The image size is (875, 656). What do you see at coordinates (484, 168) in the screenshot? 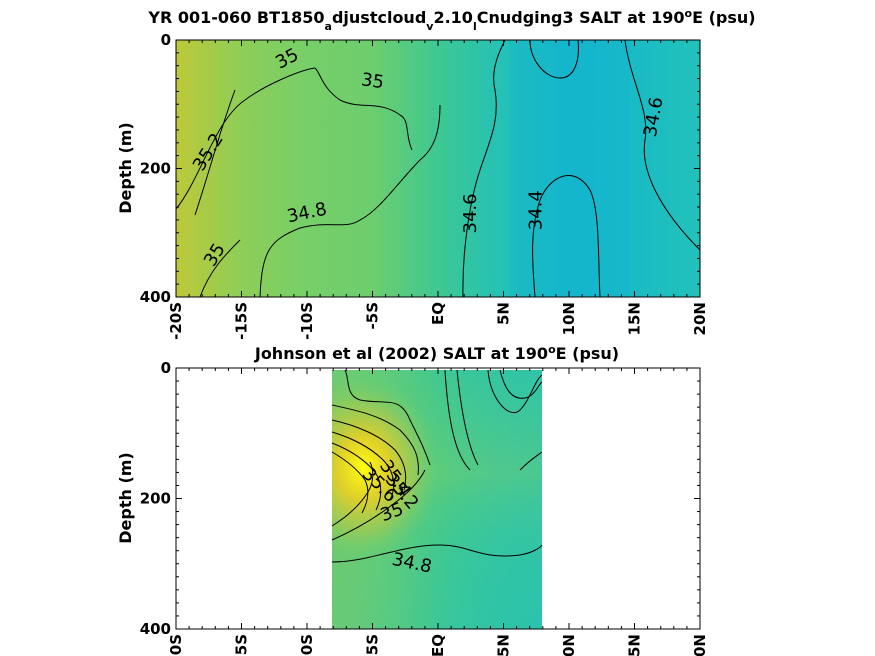
I see `contour-34-6-left` at bounding box center [484, 168].